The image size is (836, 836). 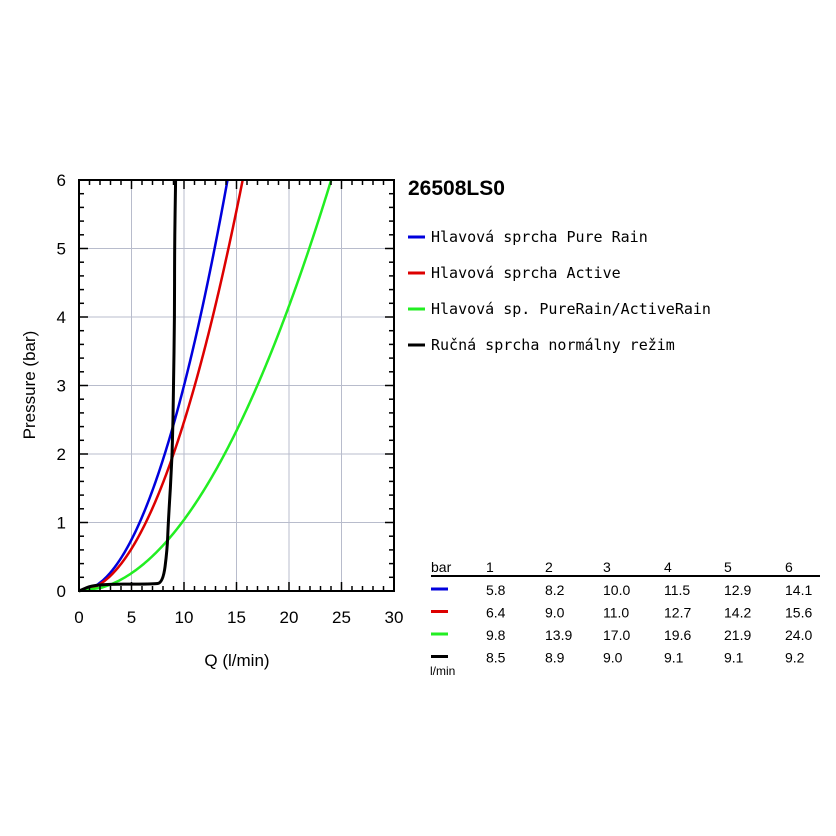 What do you see at coordinates (616, 590) in the screenshot?
I see `table-cell: 10.0` at bounding box center [616, 590].